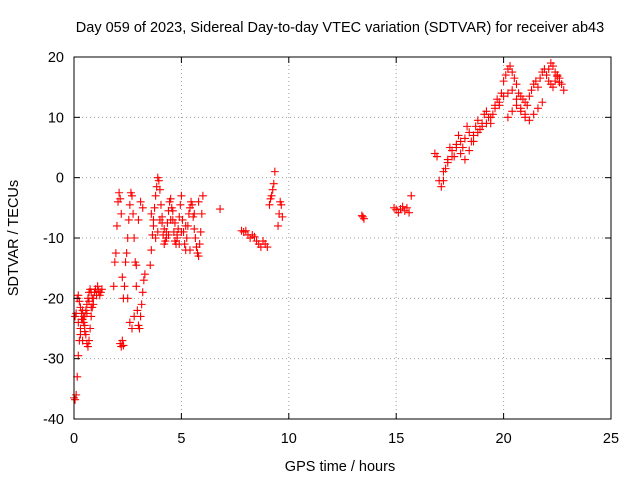  I want to click on x-tick-label: 20, so click(504, 439).